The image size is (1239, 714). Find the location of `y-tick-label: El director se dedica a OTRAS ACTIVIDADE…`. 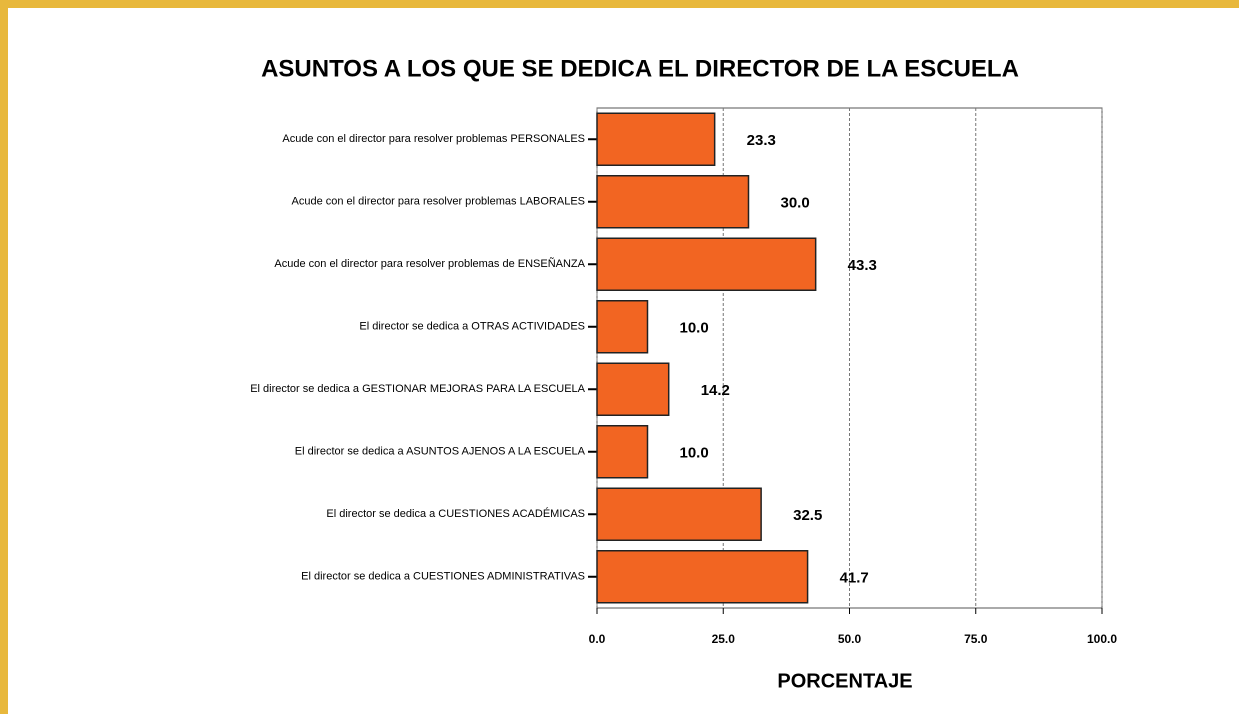

y-tick-label: El director se dedica a OTRAS ACTIVIDADE… is located at coordinates (472, 327).